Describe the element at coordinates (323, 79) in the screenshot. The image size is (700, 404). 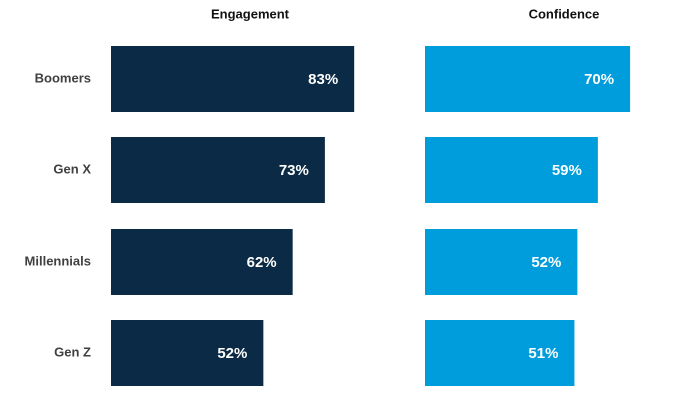
I see `value-label: 83%` at that location.